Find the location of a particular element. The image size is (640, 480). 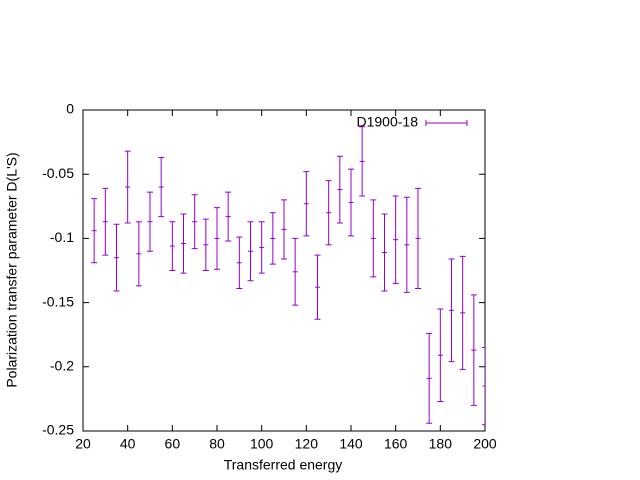

x-tick-label: 160 is located at coordinates (396, 444).